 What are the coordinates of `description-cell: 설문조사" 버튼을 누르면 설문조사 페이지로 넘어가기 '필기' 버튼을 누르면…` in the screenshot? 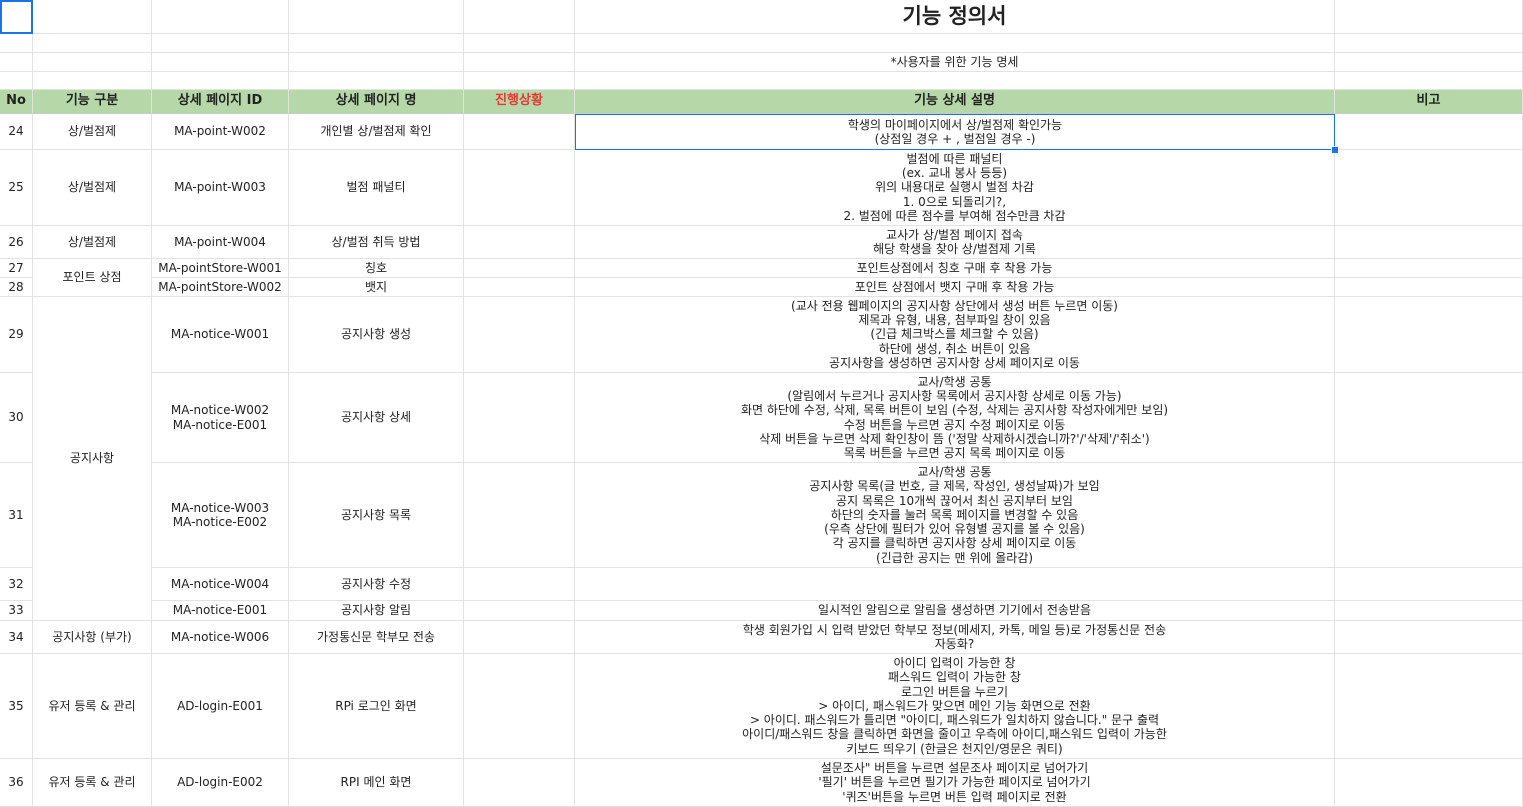 It's located at (955, 783).